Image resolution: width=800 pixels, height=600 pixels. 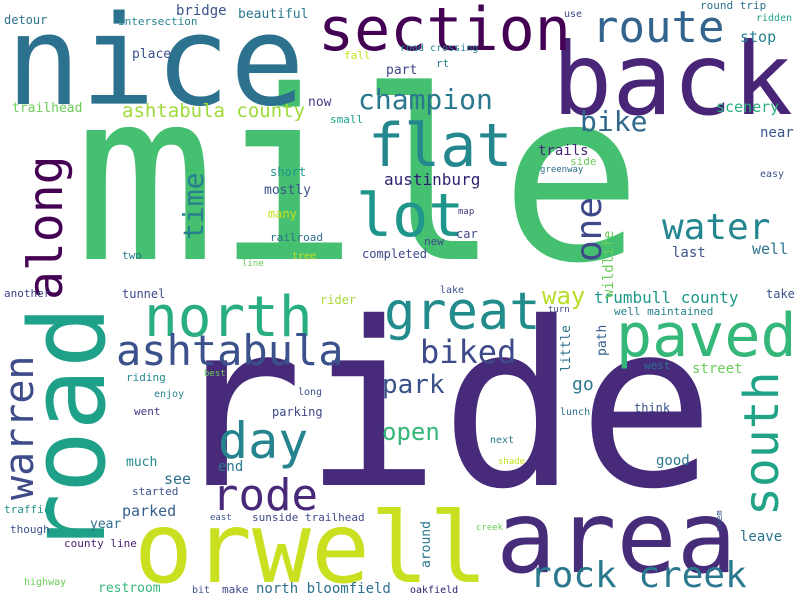 I want to click on word-north-bloomfield: north bloomfield, so click(x=323, y=589).